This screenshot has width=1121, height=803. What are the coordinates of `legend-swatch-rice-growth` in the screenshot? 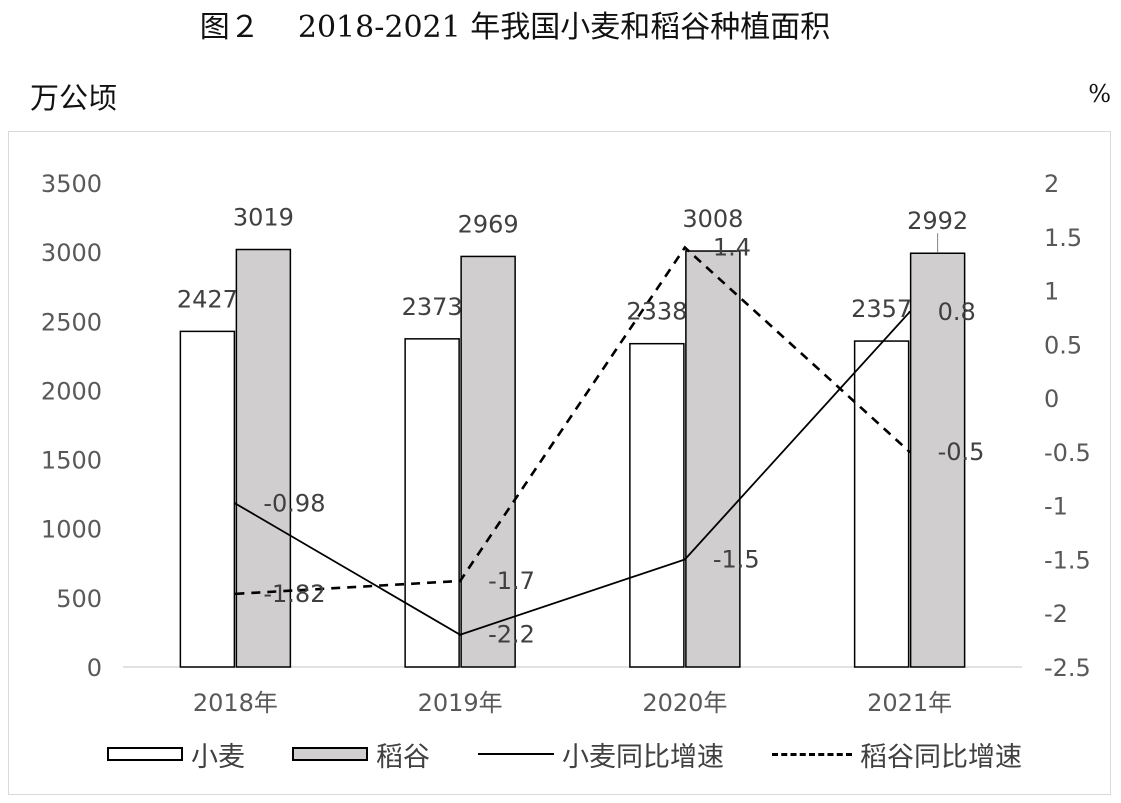 It's located at (812, 754).